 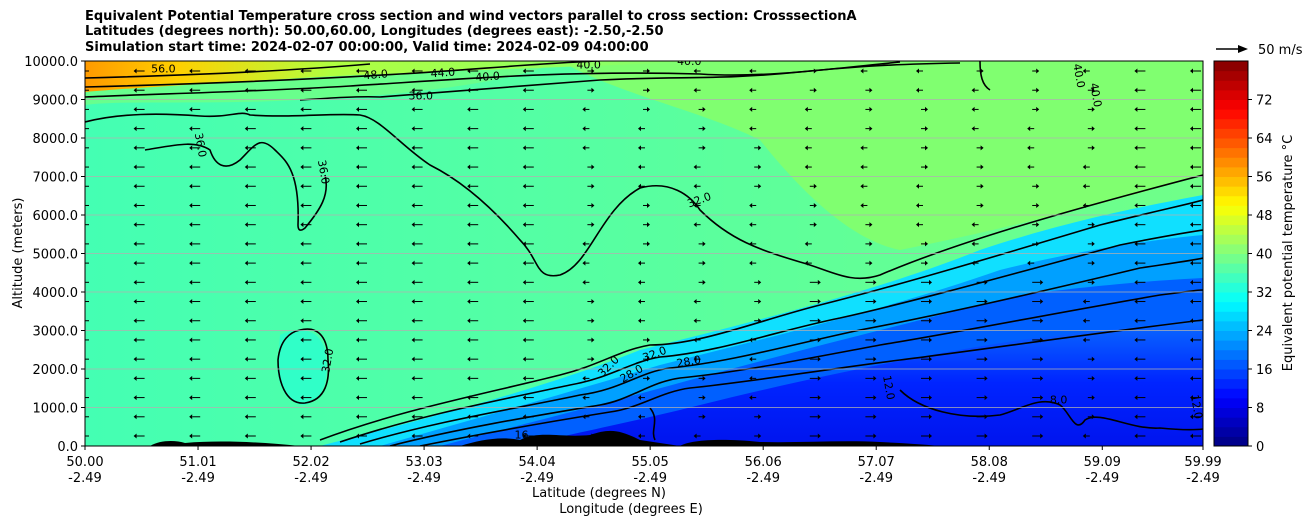 What do you see at coordinates (1202, 462) in the screenshot?
I see `x-tick-label-lat: 59.99` at bounding box center [1202, 462].